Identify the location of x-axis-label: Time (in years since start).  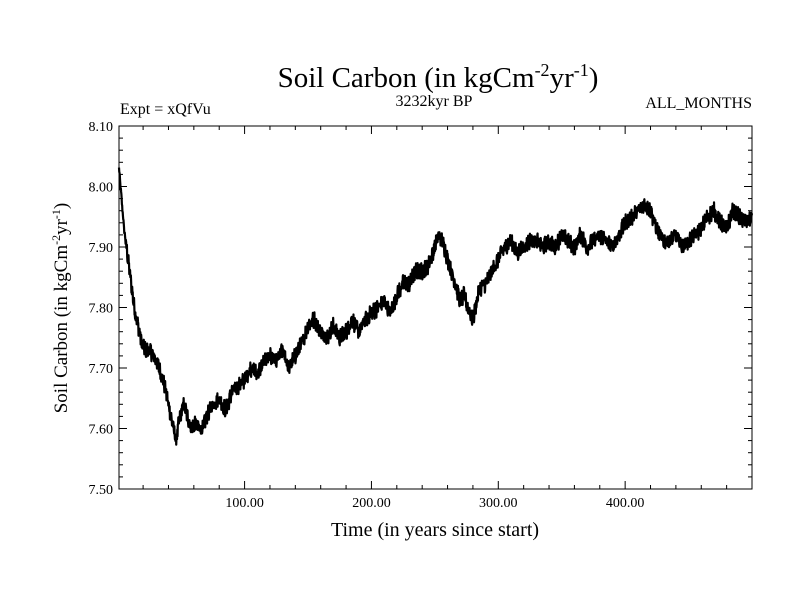
(435, 530).